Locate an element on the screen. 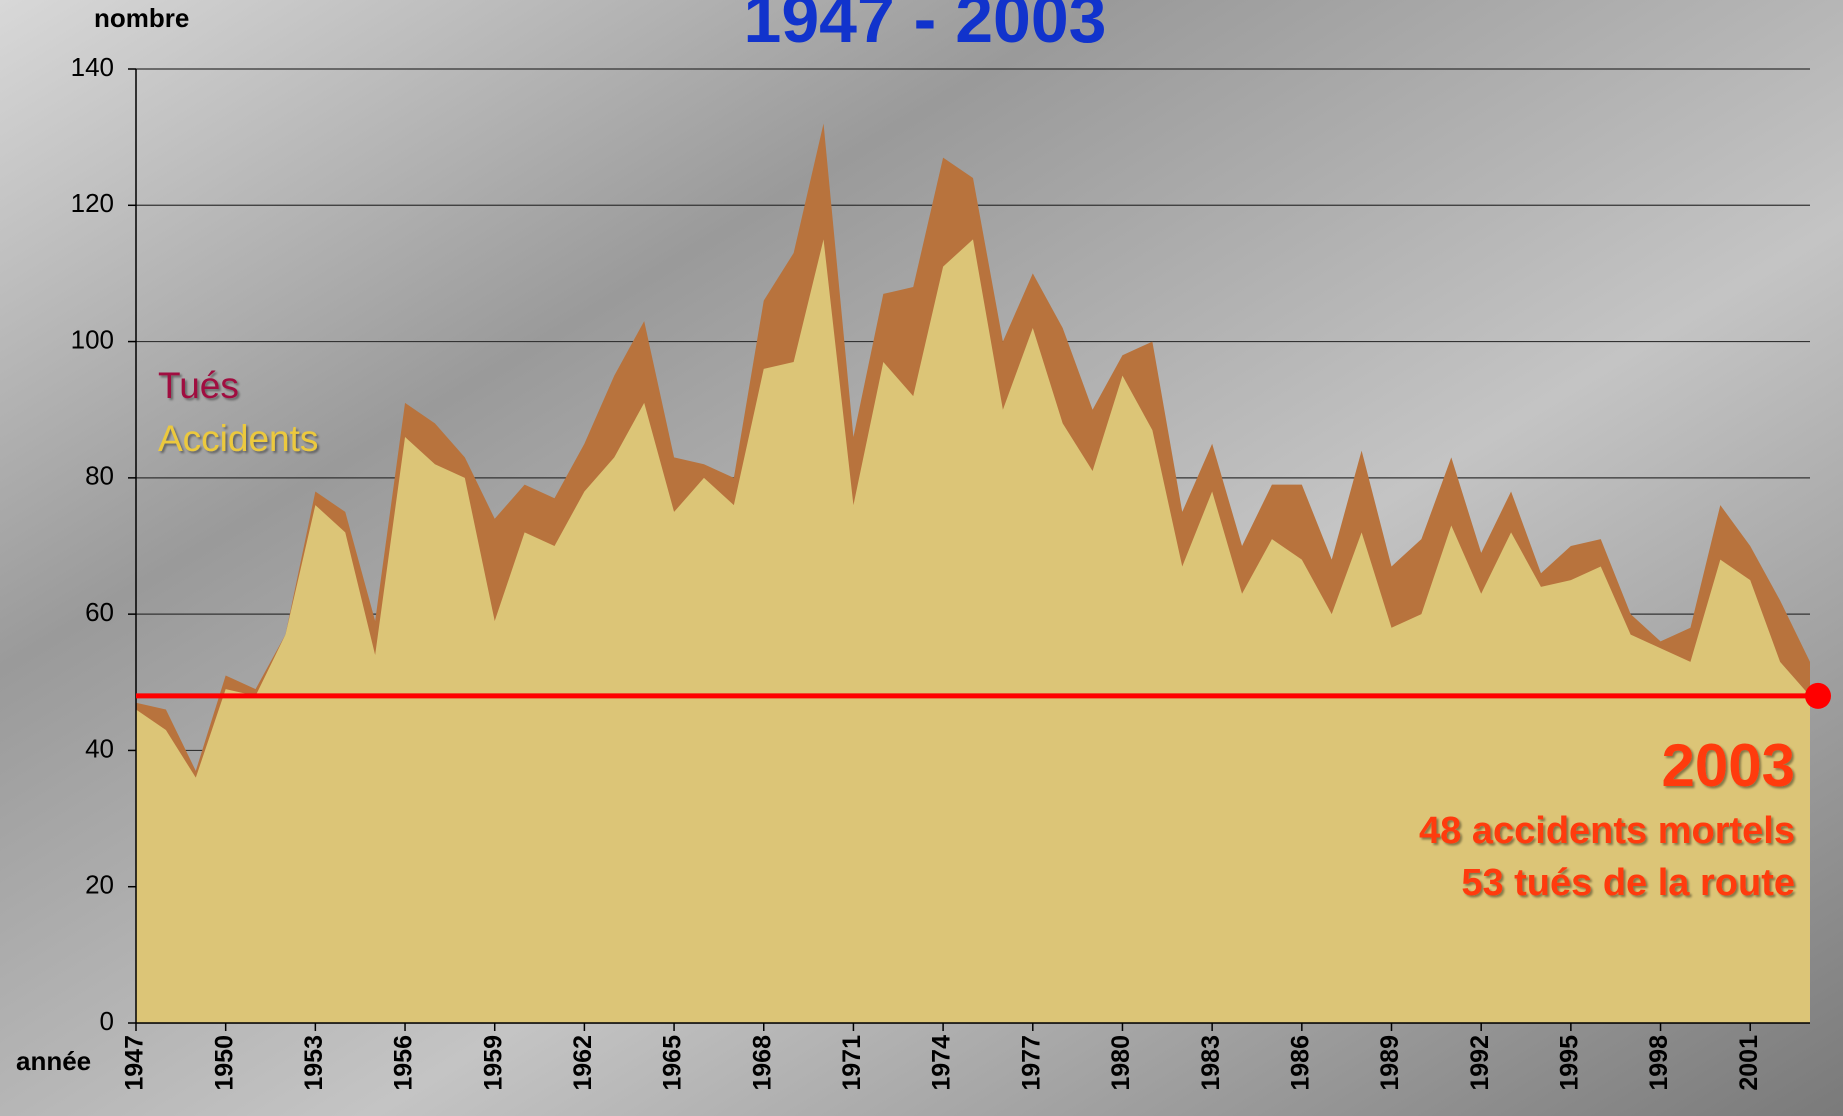 The height and width of the screenshot is (1116, 1843). x-tick-label: 1983 is located at coordinates (1211, 1063).